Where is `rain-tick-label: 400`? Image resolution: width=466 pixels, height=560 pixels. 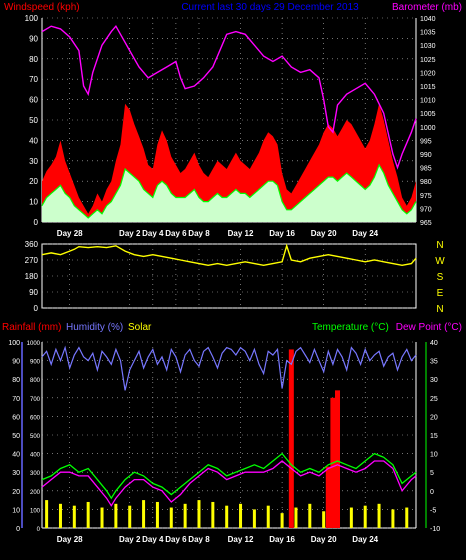 rain-tick-label: 400 is located at coordinates (35, 456).